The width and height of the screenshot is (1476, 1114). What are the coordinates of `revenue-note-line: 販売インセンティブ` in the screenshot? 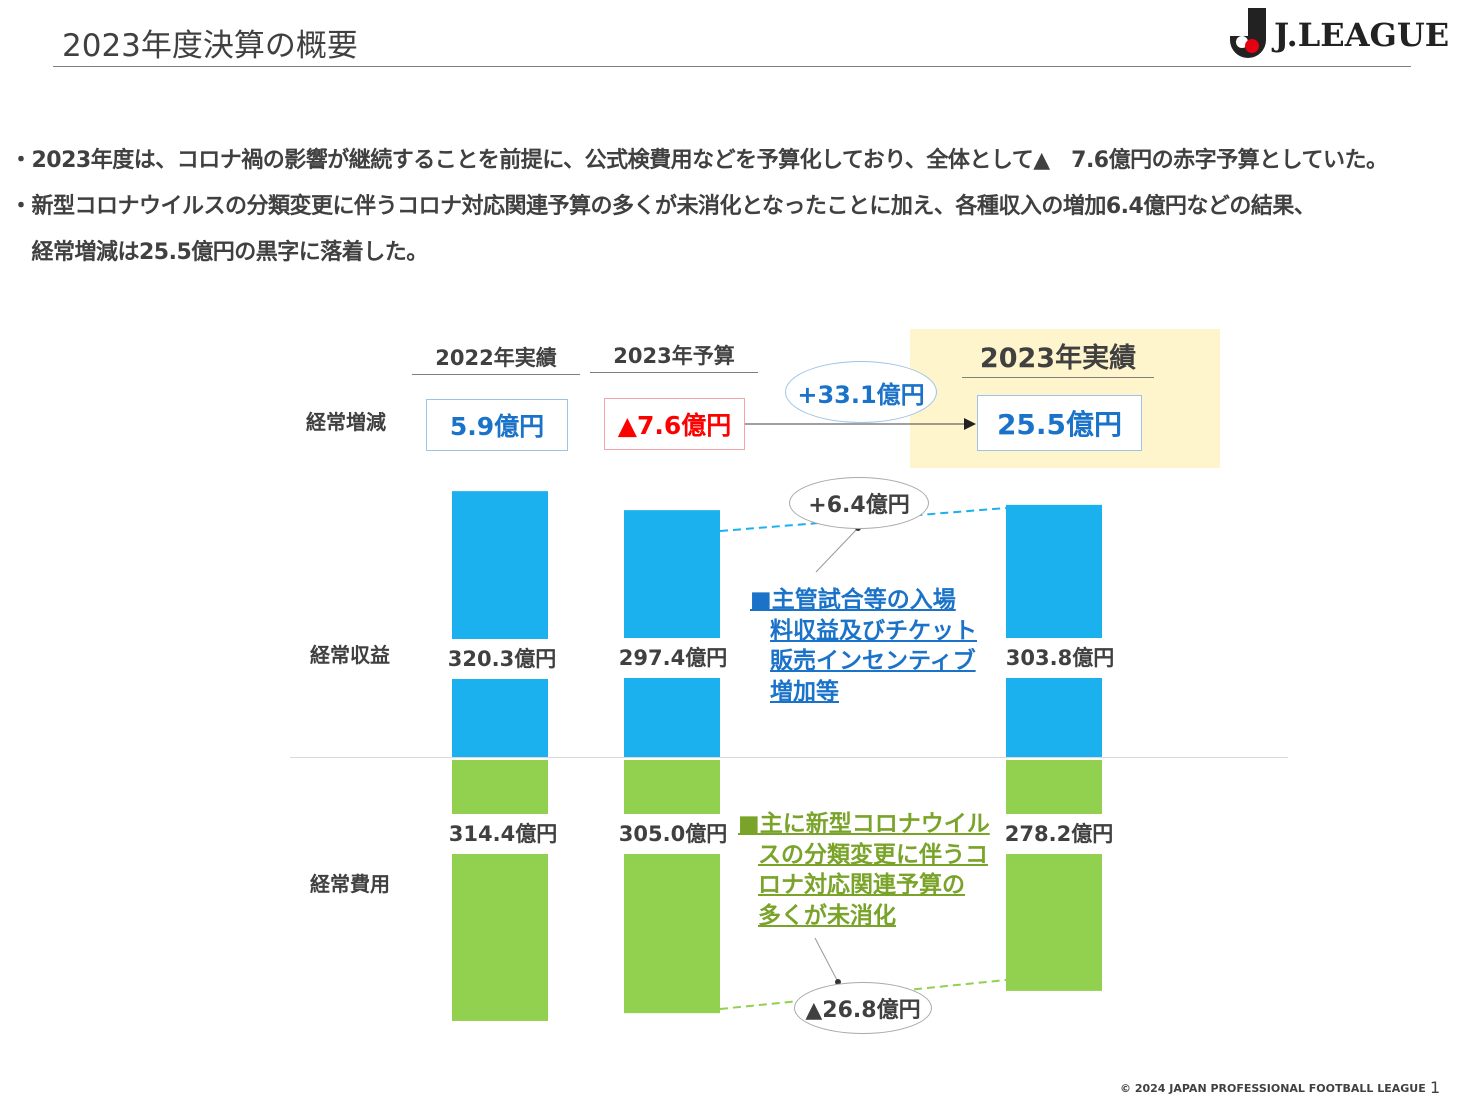 It's located at (873, 661).